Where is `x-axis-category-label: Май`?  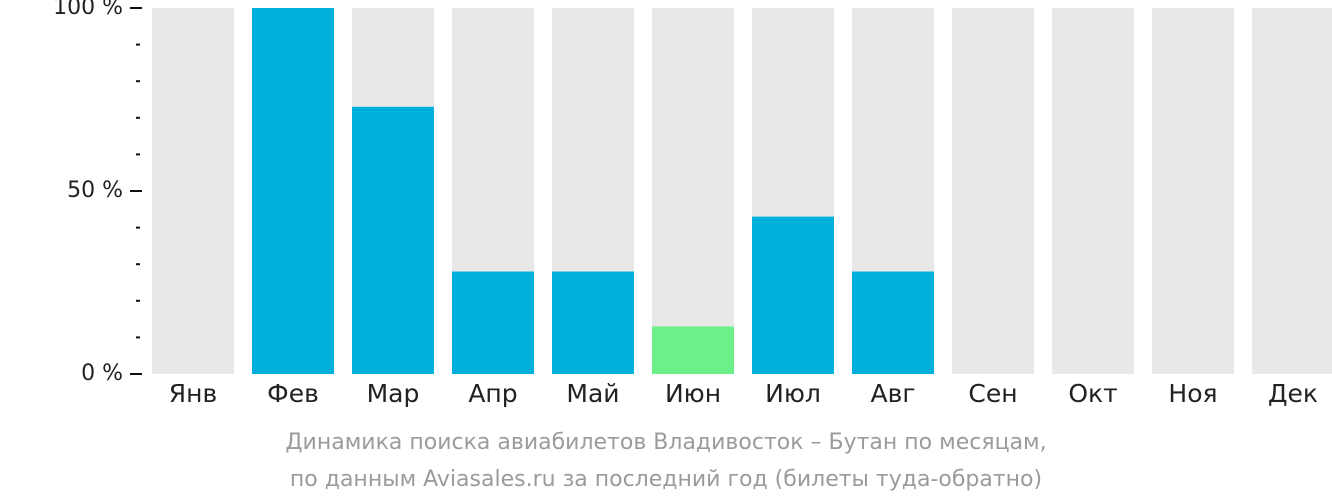
x-axis-category-label: Май is located at coordinates (592, 393).